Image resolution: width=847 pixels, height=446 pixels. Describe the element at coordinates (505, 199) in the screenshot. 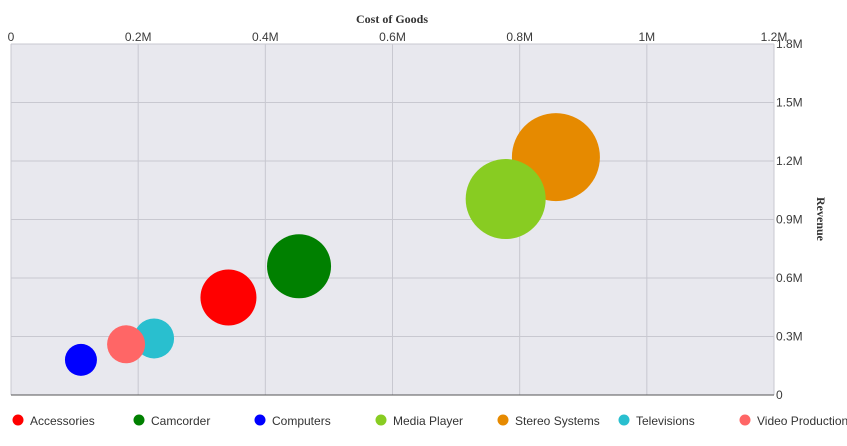

I see `bubble-media-player` at that location.